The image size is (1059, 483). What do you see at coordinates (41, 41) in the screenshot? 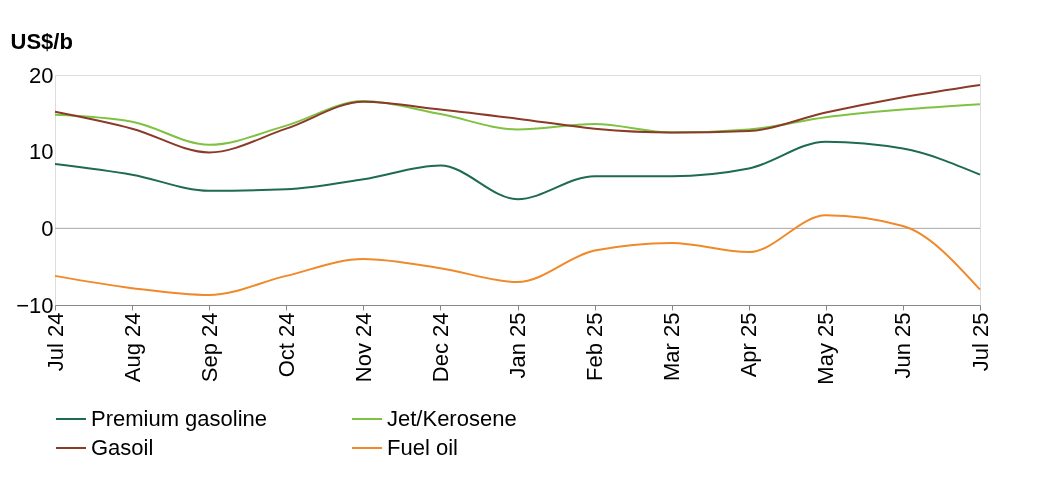
I see `y-axis-title: US$/b` at bounding box center [41, 41].